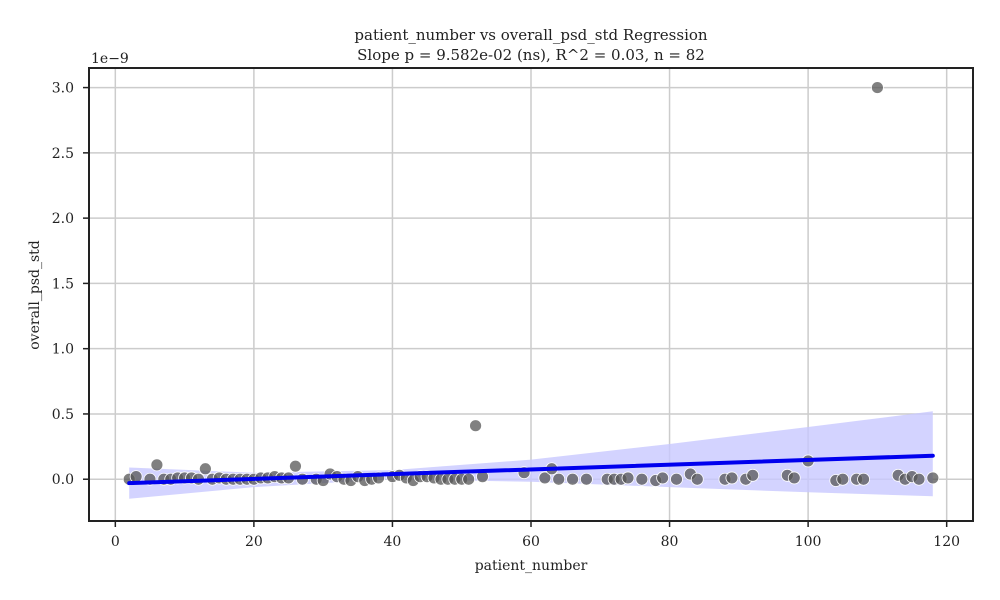  Describe the element at coordinates (63, 219) in the screenshot. I see `y-tick-label: 2.0` at that location.